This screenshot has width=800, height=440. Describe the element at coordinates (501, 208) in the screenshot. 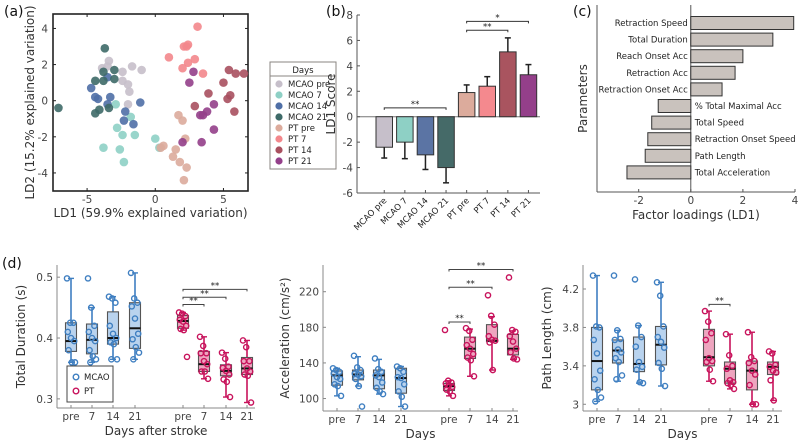

I see `x-tick-label: PT 14` at that location.